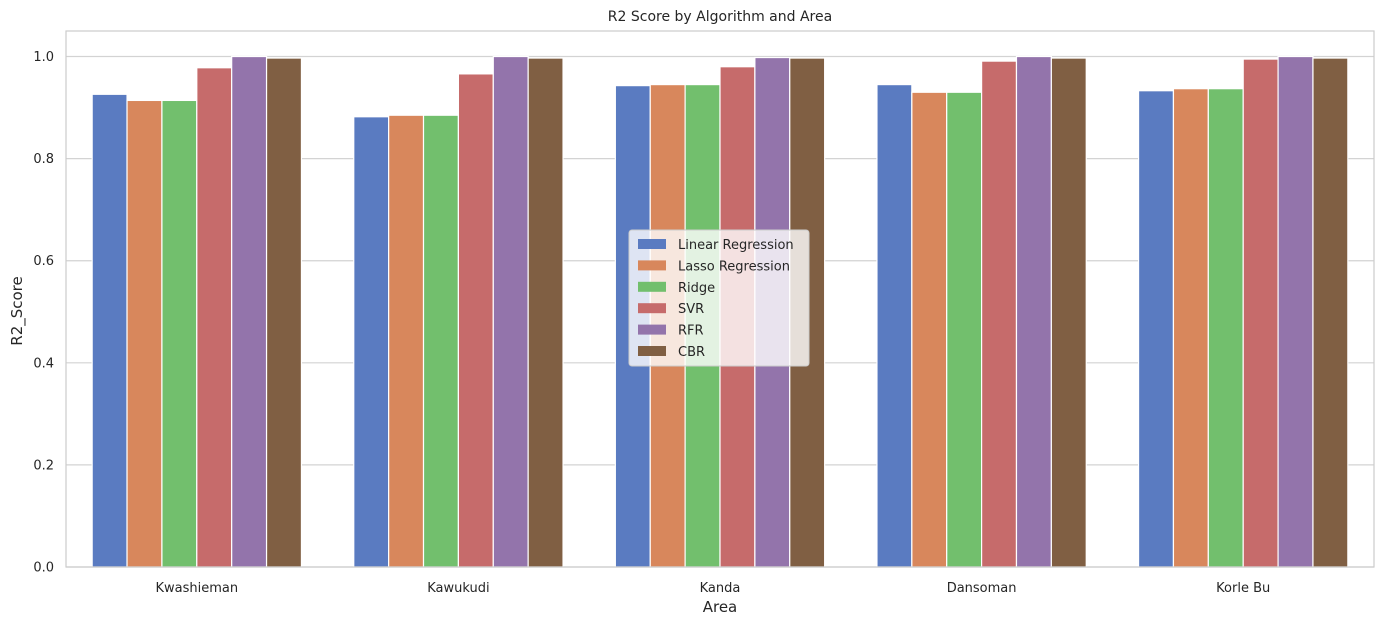  What do you see at coordinates (17, 310) in the screenshot?
I see `y-axis-label: R2_Score` at bounding box center [17, 310].